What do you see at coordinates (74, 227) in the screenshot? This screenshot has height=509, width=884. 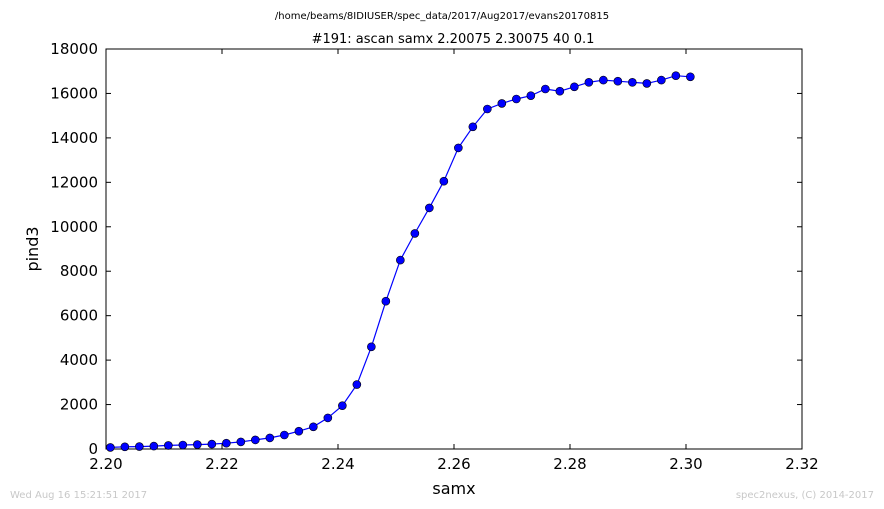 I see `y-tick-label: 10000` at bounding box center [74, 227].